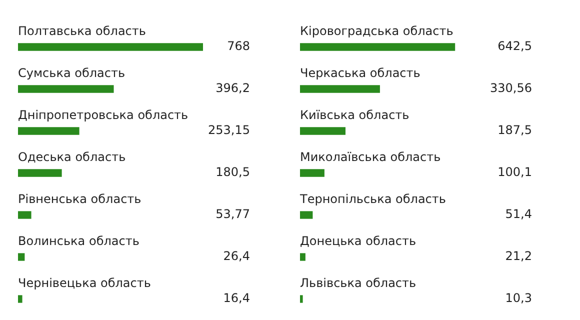  Describe the element at coordinates (518, 214) in the screenshot. I see `data-label: 51,4` at that location.